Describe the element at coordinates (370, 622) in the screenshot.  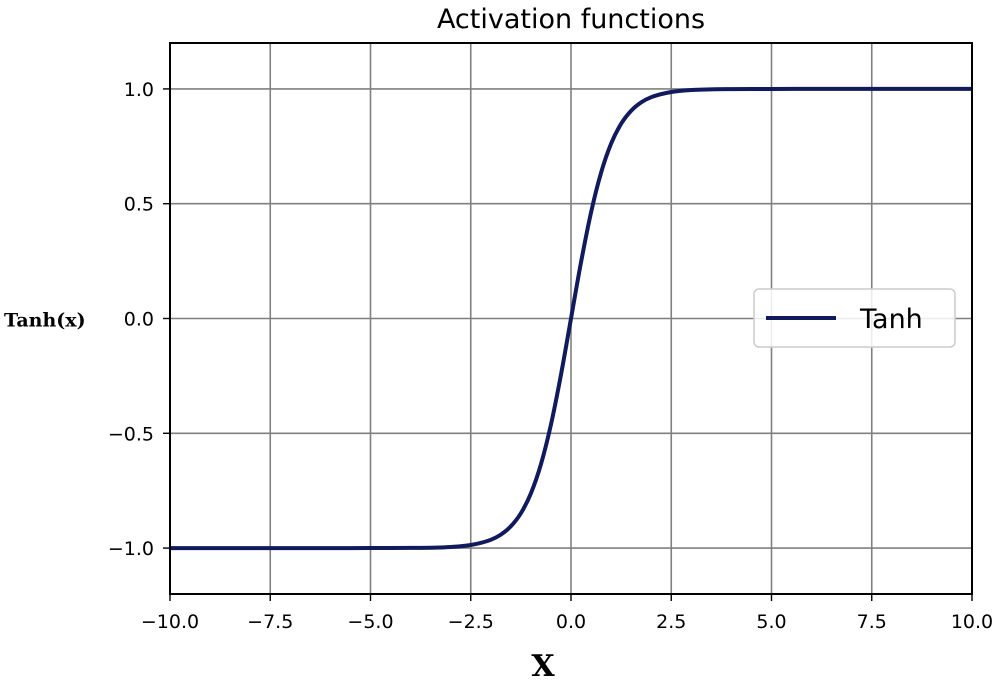
I see `x-tick-label: −5.0` at that location.